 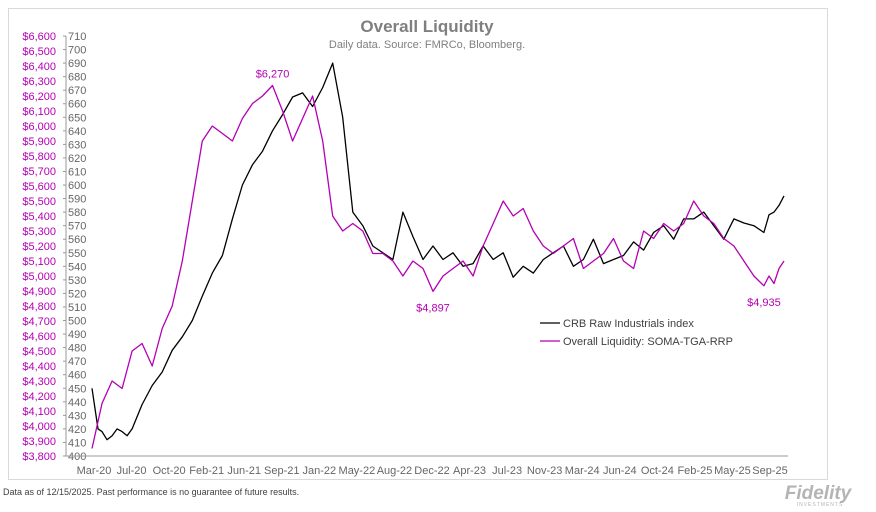 I want to click on x-tick-label: Jun-24, so click(x=620, y=471).